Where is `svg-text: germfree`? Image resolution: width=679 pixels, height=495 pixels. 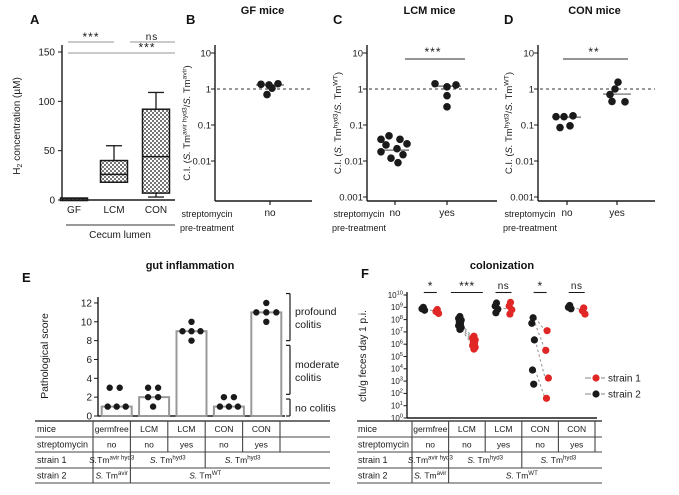
svg-text: germfree is located at coordinates (430, 429).